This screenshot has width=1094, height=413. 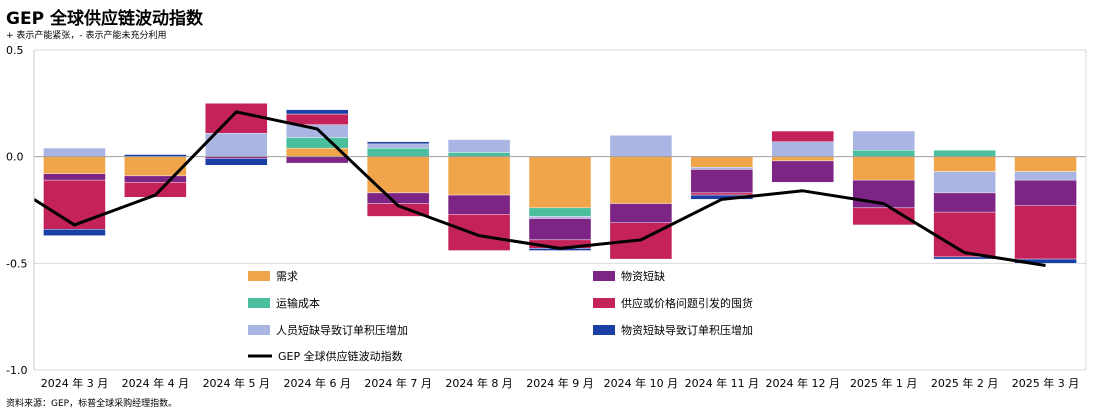 What do you see at coordinates (92, 404) in the screenshot?
I see `source-note: 资料来源：GEP，标普全球采购经理指数。` at bounding box center [92, 404].